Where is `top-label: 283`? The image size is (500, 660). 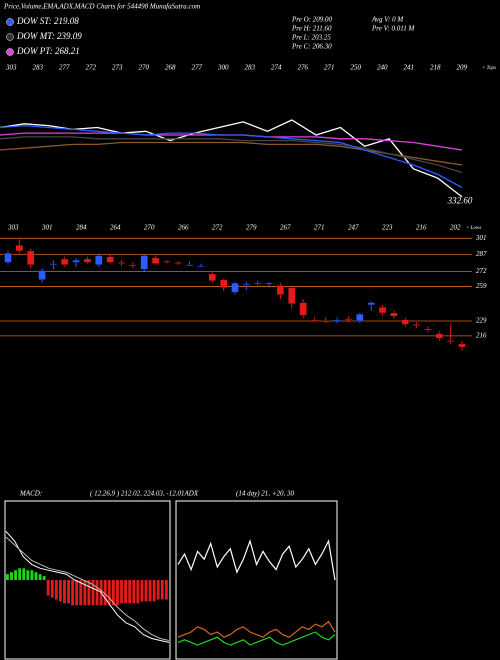 top-label: 283 is located at coordinates (250, 68).